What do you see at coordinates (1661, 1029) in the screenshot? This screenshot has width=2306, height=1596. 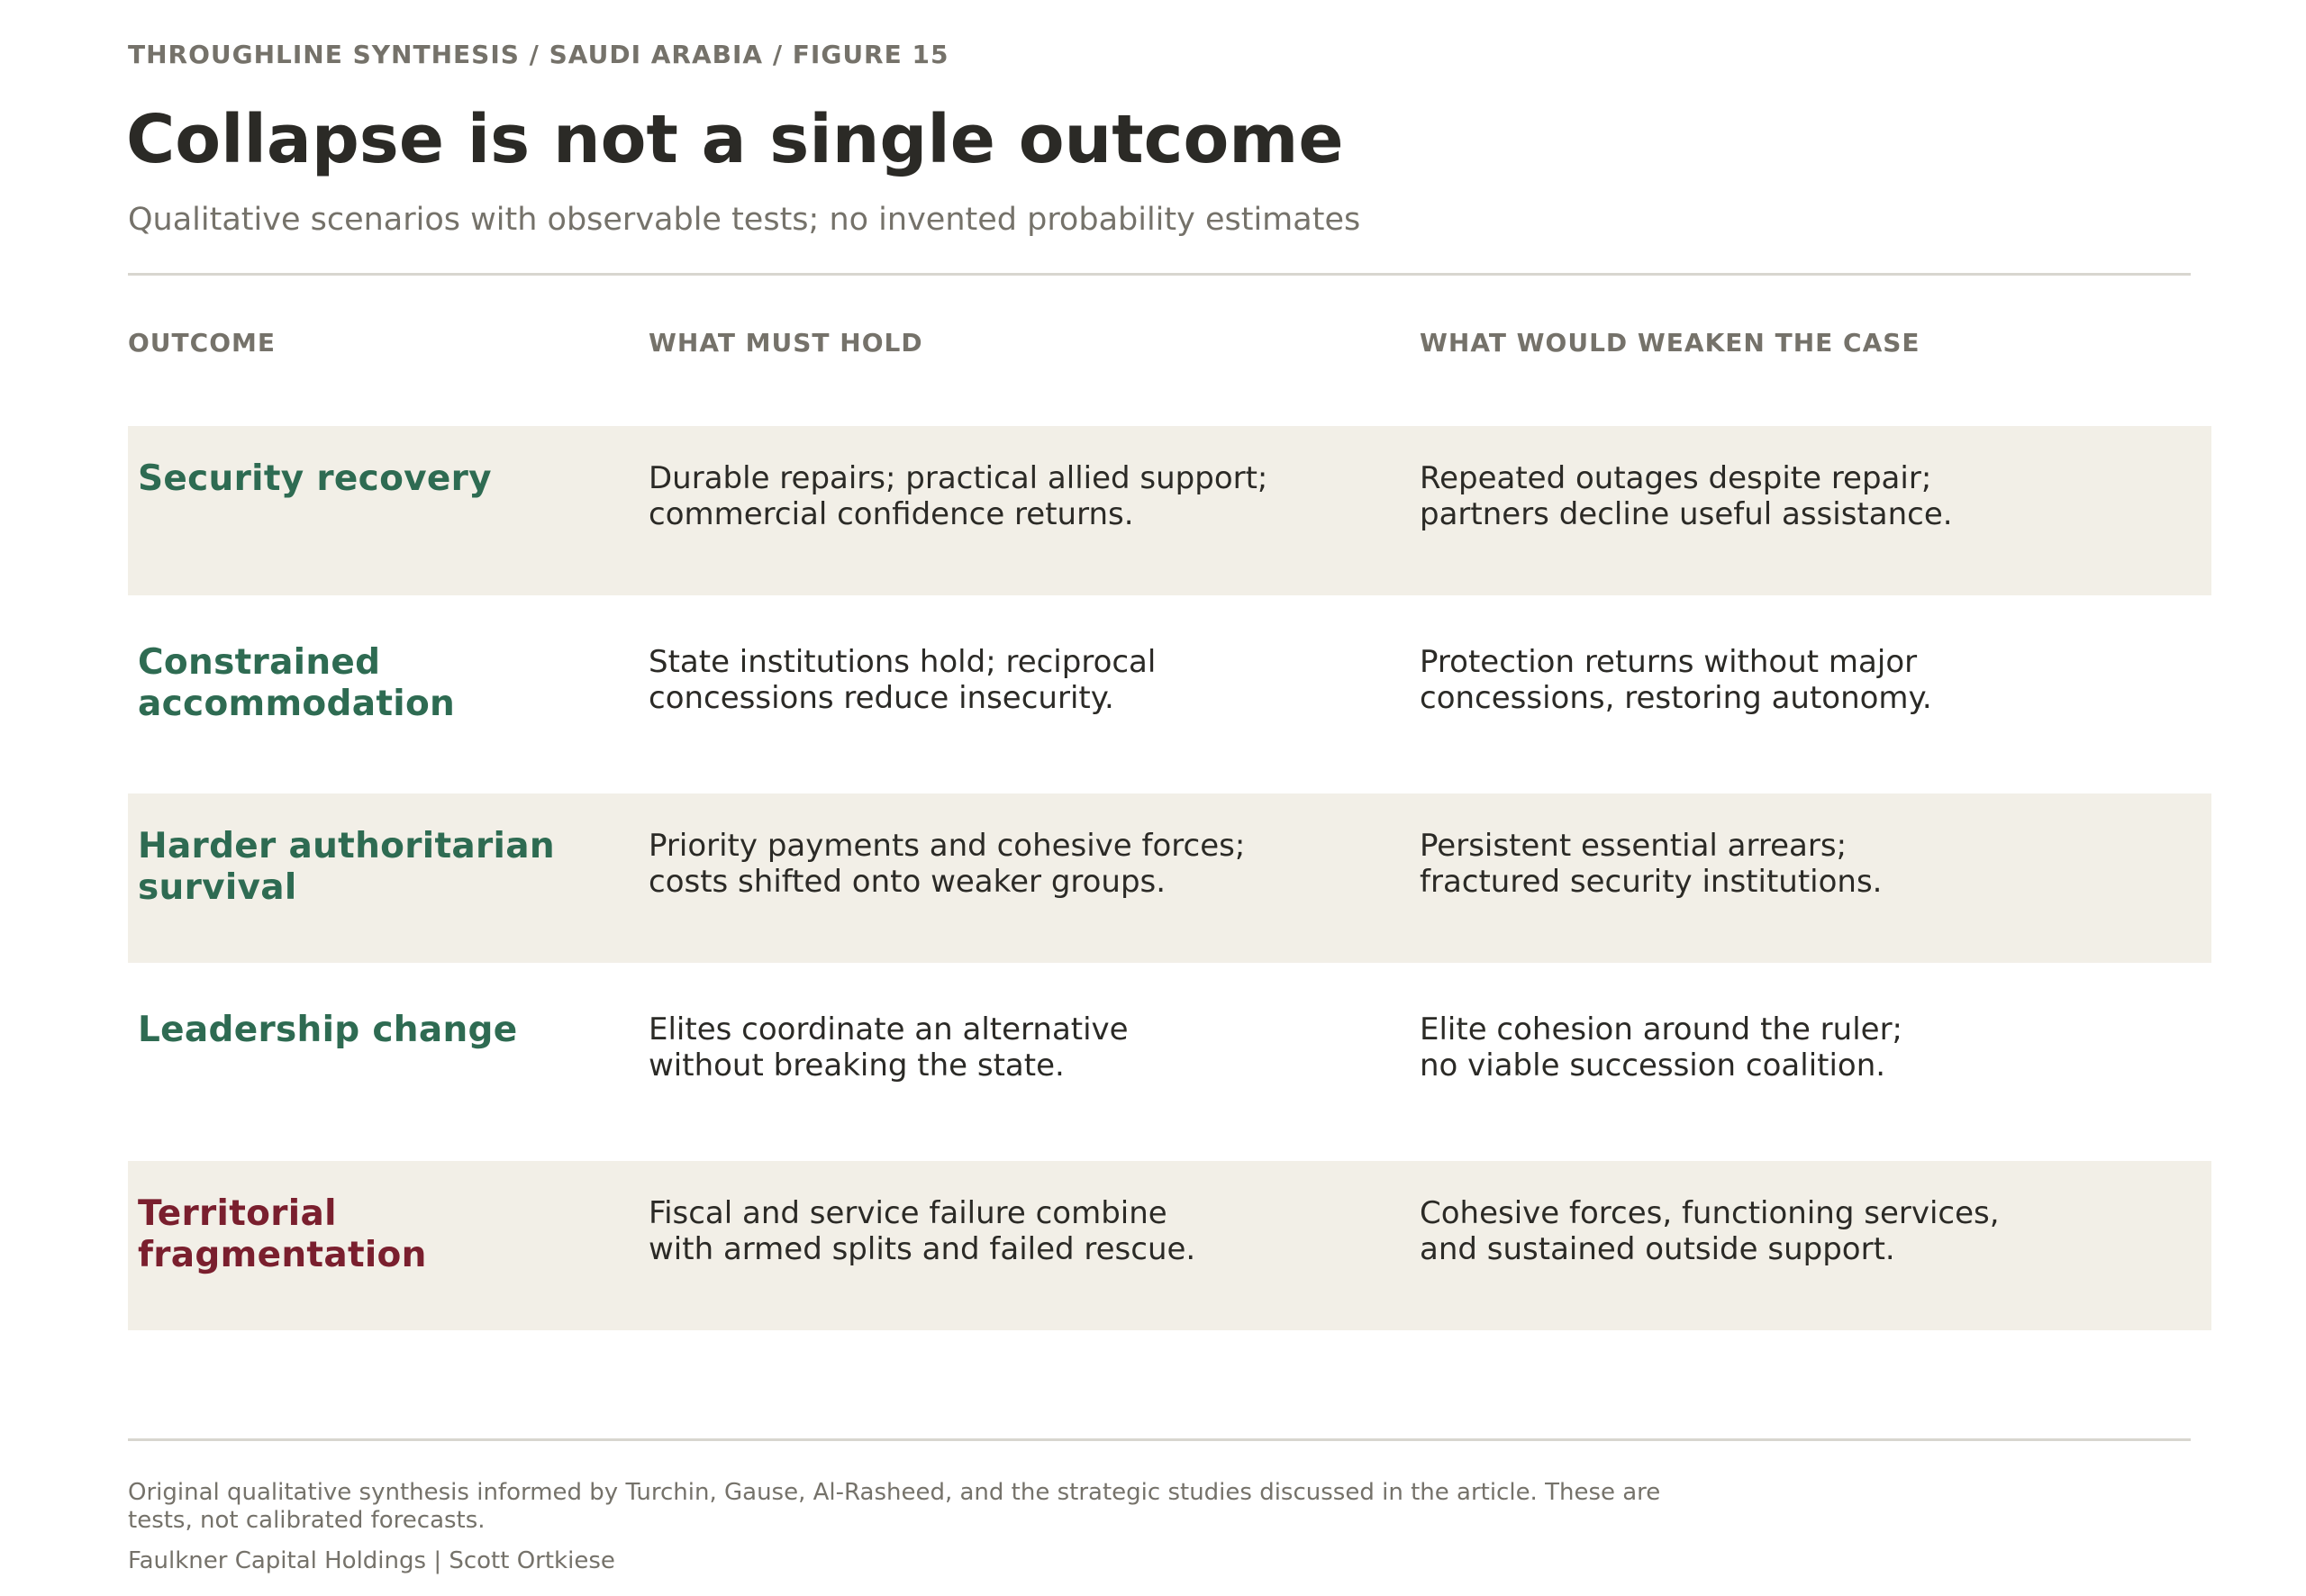 I see `weaken-text: Elite cohesion around the ruler;` at bounding box center [1661, 1029].